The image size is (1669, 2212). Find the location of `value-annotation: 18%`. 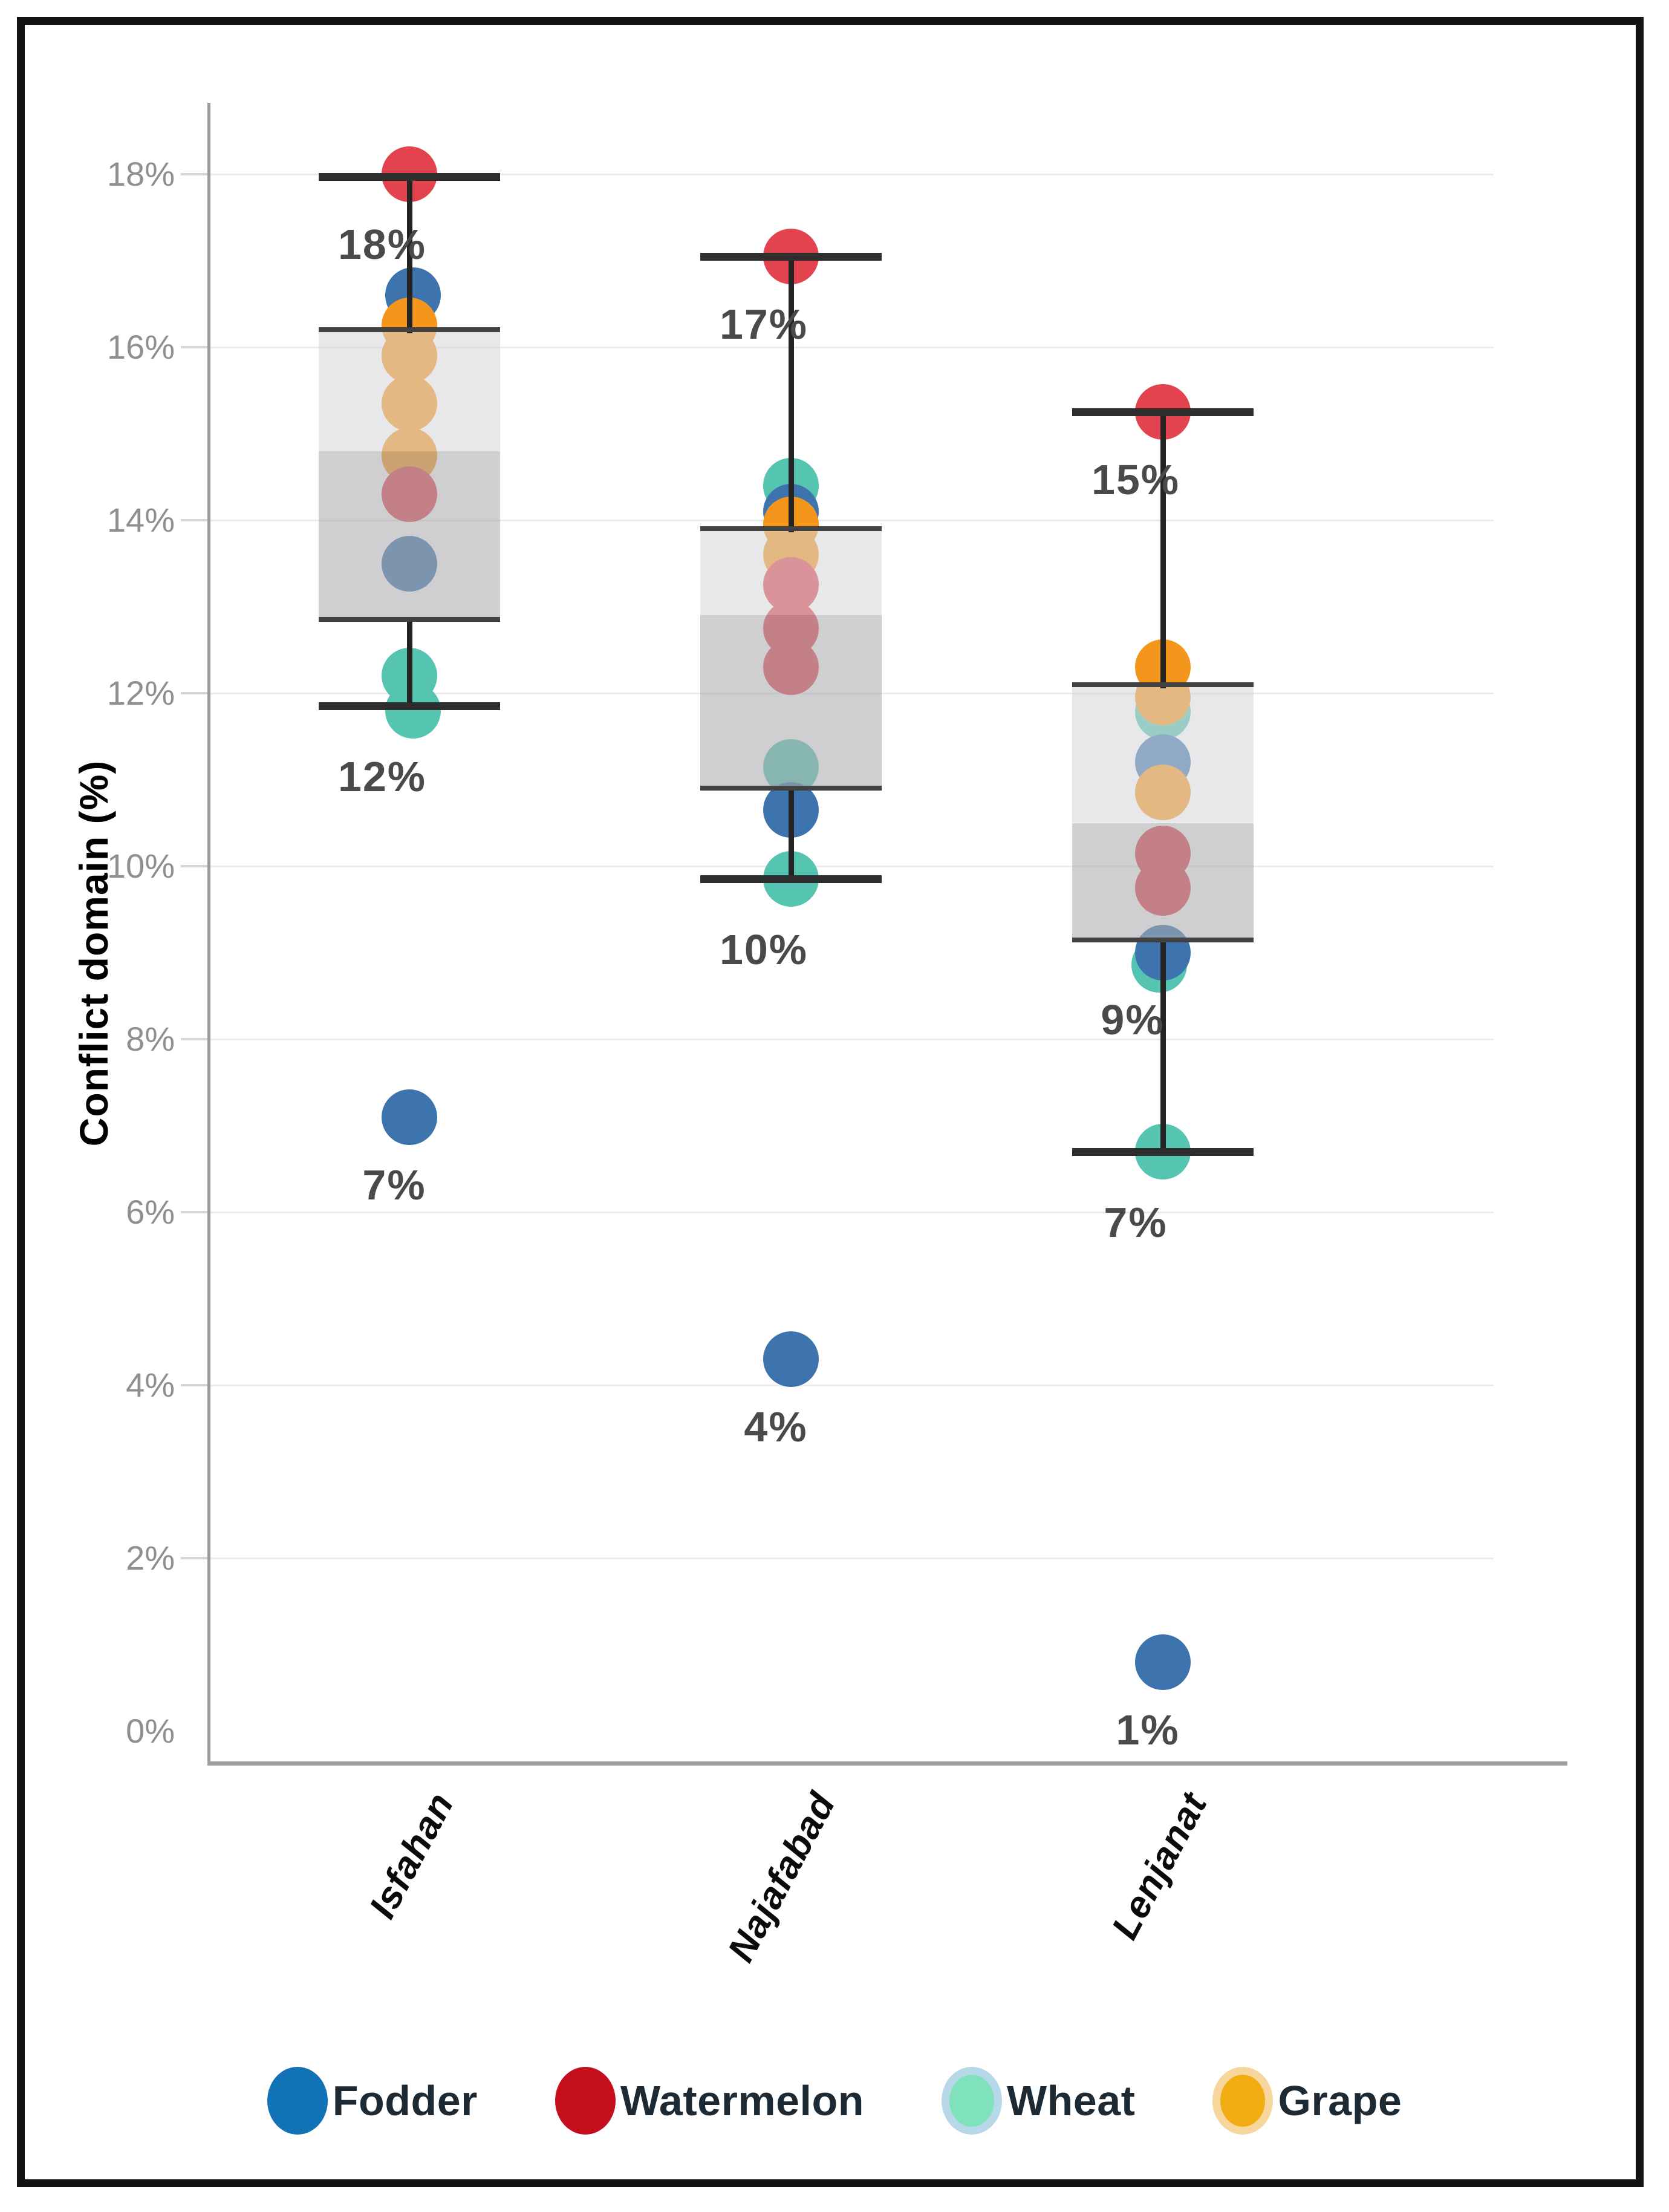

value-annotation: 18% is located at coordinates (382, 245).